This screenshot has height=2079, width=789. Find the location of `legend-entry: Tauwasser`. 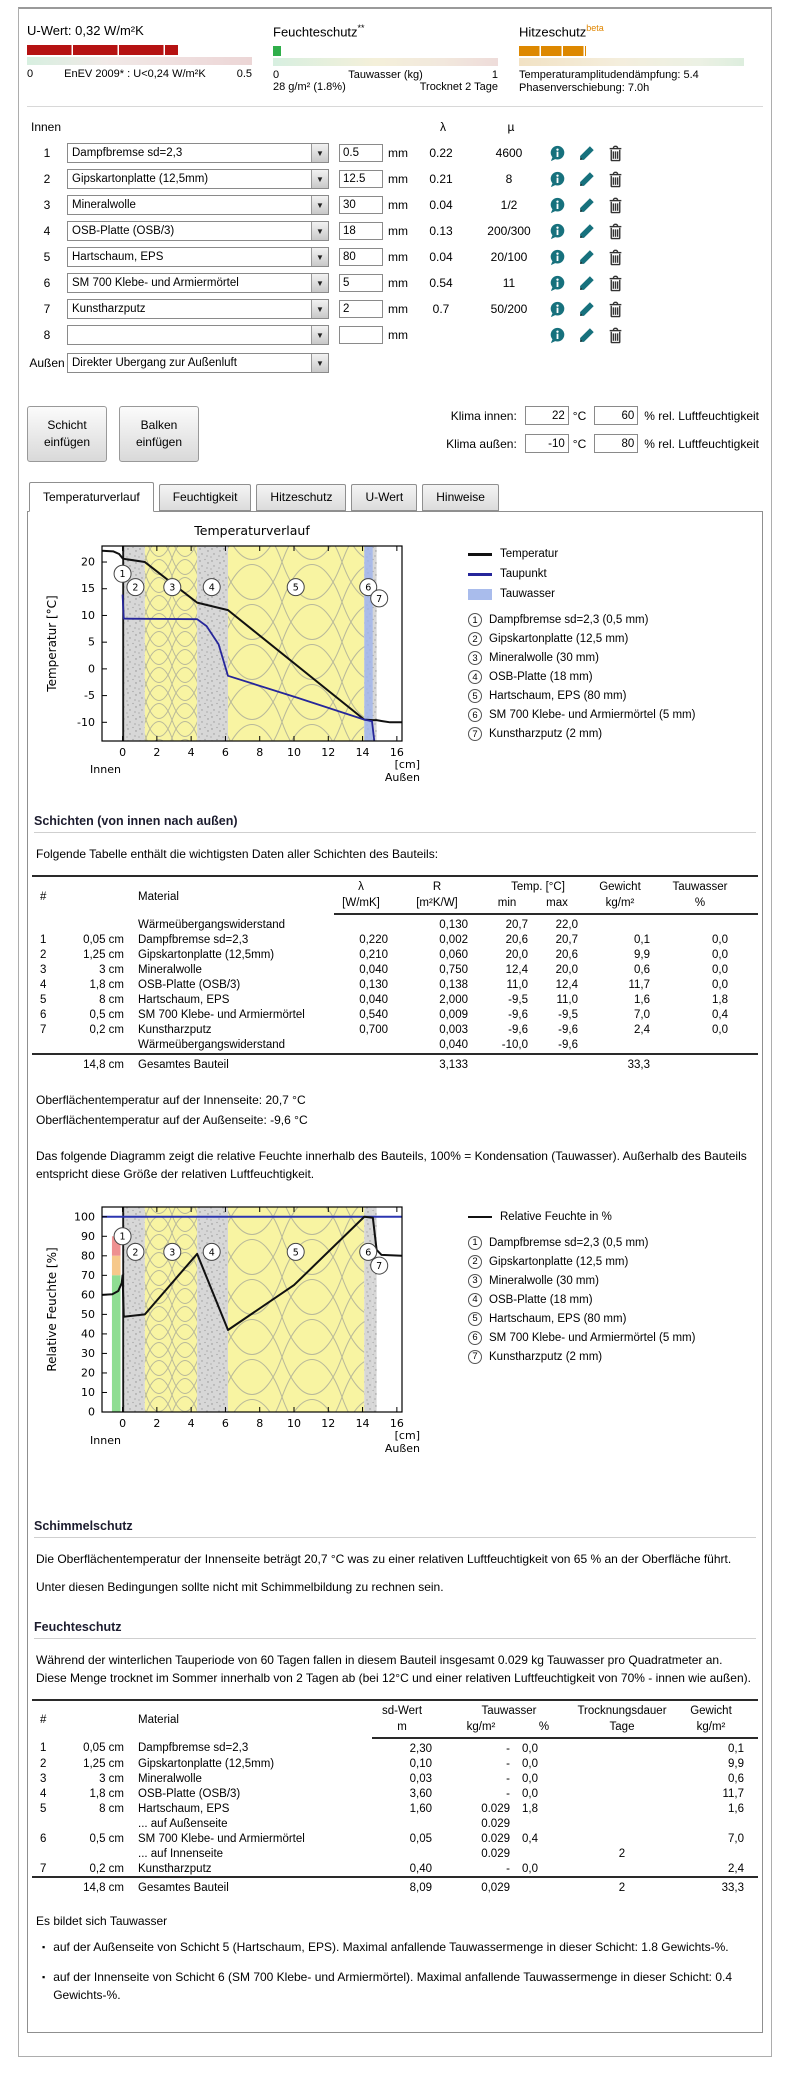

legend-entry: Tauwasser is located at coordinates (581, 594).